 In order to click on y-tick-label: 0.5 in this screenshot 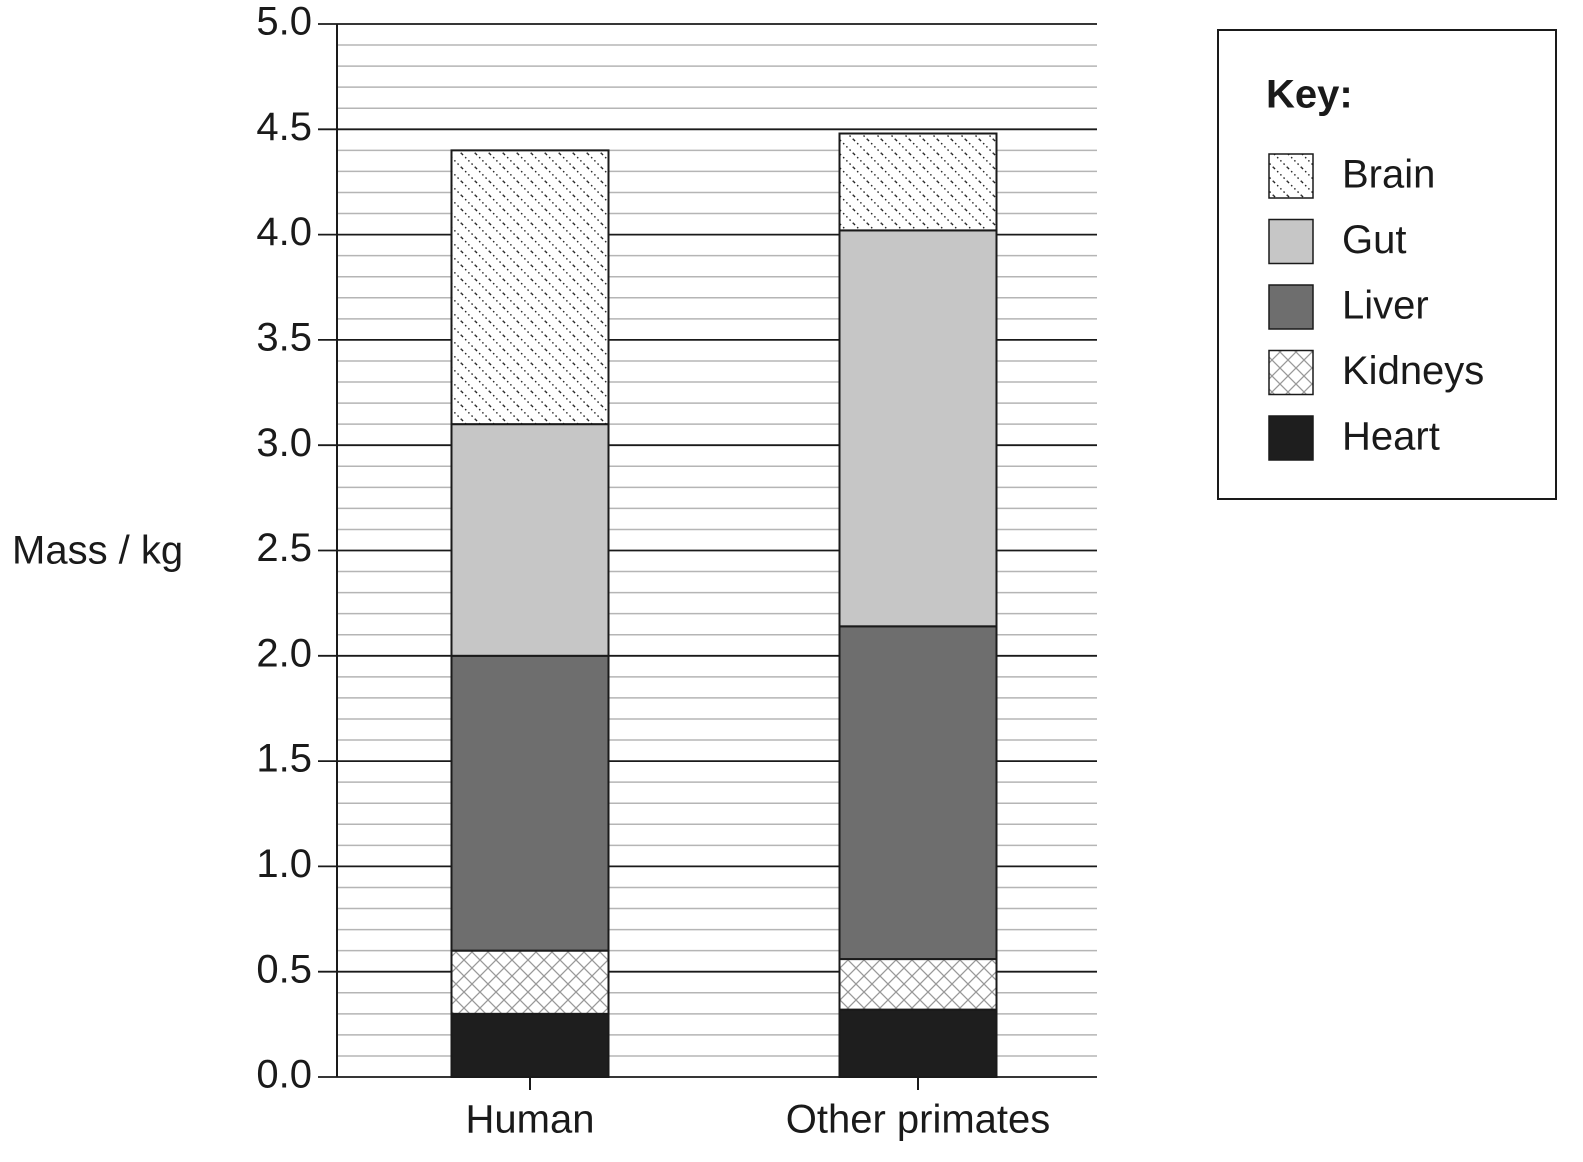, I will do `click(284, 969)`.